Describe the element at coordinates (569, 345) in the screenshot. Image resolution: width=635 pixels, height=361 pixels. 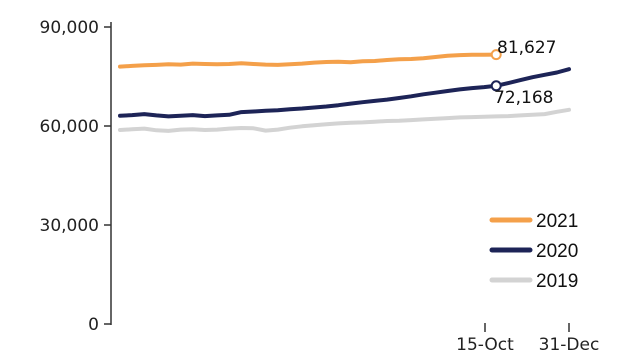
I see `x-tick-label-31-dec: 31-Dec` at that location.